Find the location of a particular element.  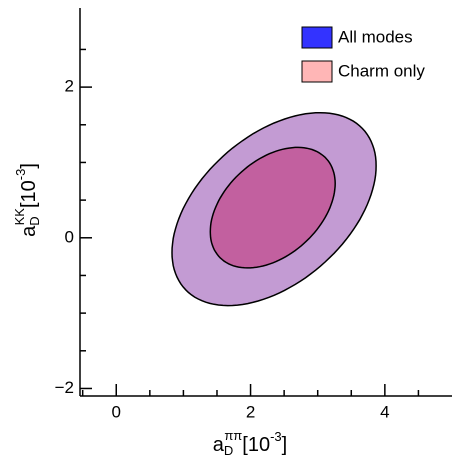

x-tick-label: 2 is located at coordinates (250, 411).